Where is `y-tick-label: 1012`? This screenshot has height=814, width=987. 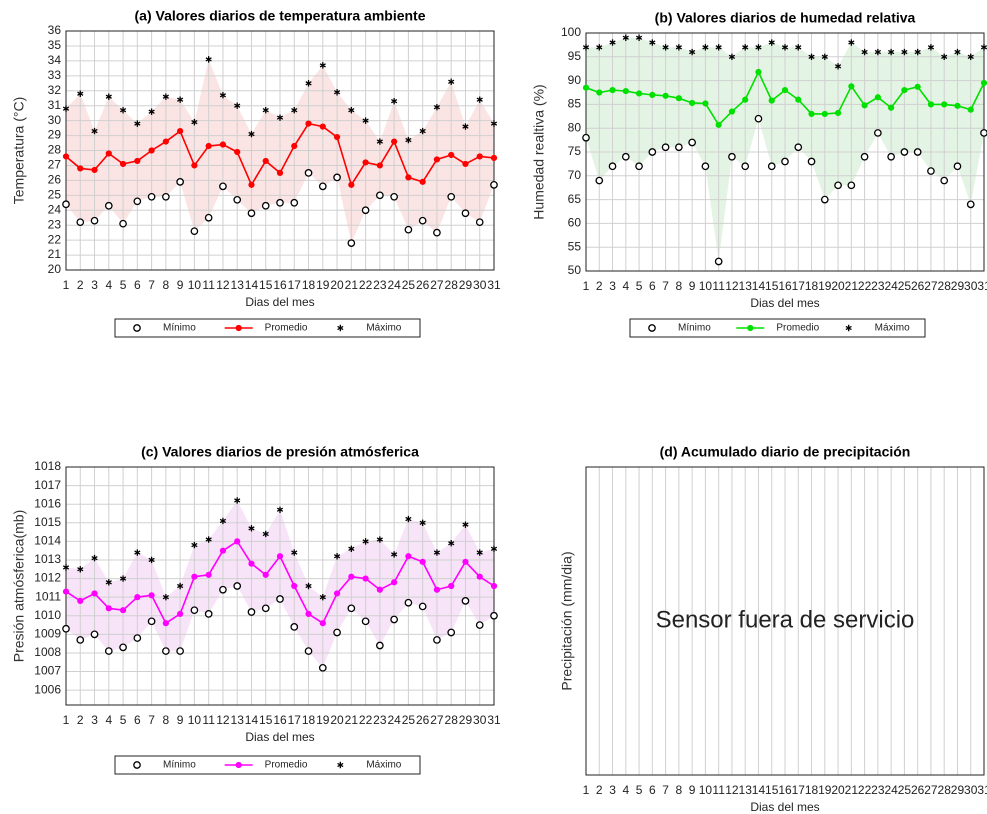
y-tick-label: 1012 is located at coordinates (47, 578).